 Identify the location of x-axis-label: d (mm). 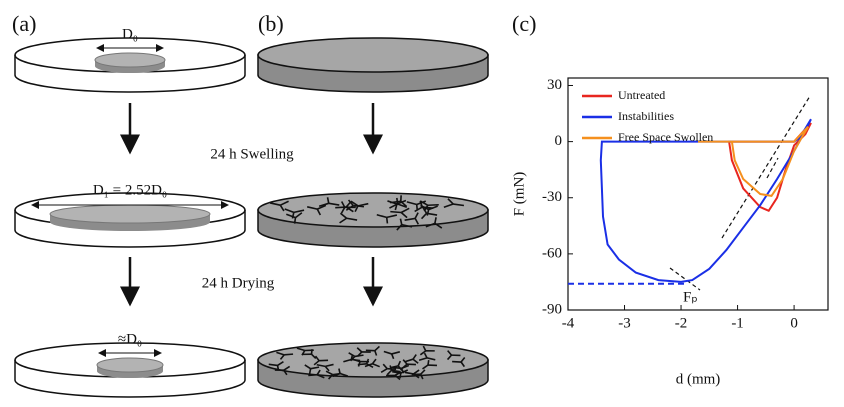
(698, 379).